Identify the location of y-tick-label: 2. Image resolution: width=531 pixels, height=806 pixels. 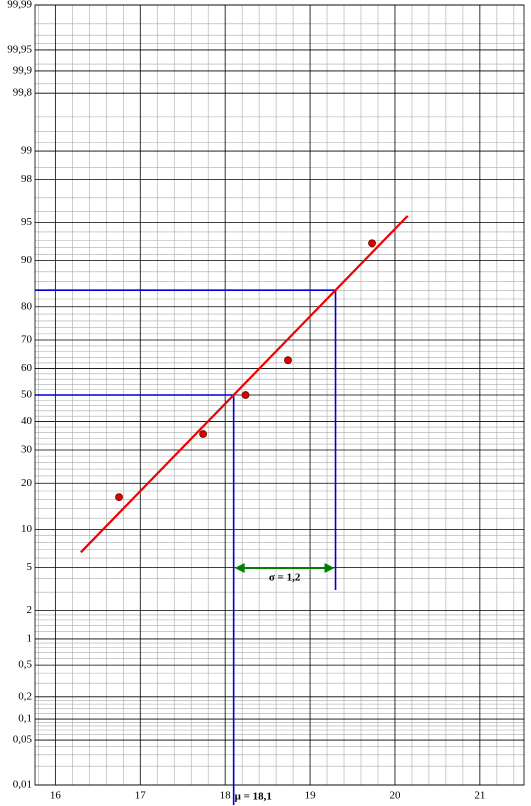
(30, 610).